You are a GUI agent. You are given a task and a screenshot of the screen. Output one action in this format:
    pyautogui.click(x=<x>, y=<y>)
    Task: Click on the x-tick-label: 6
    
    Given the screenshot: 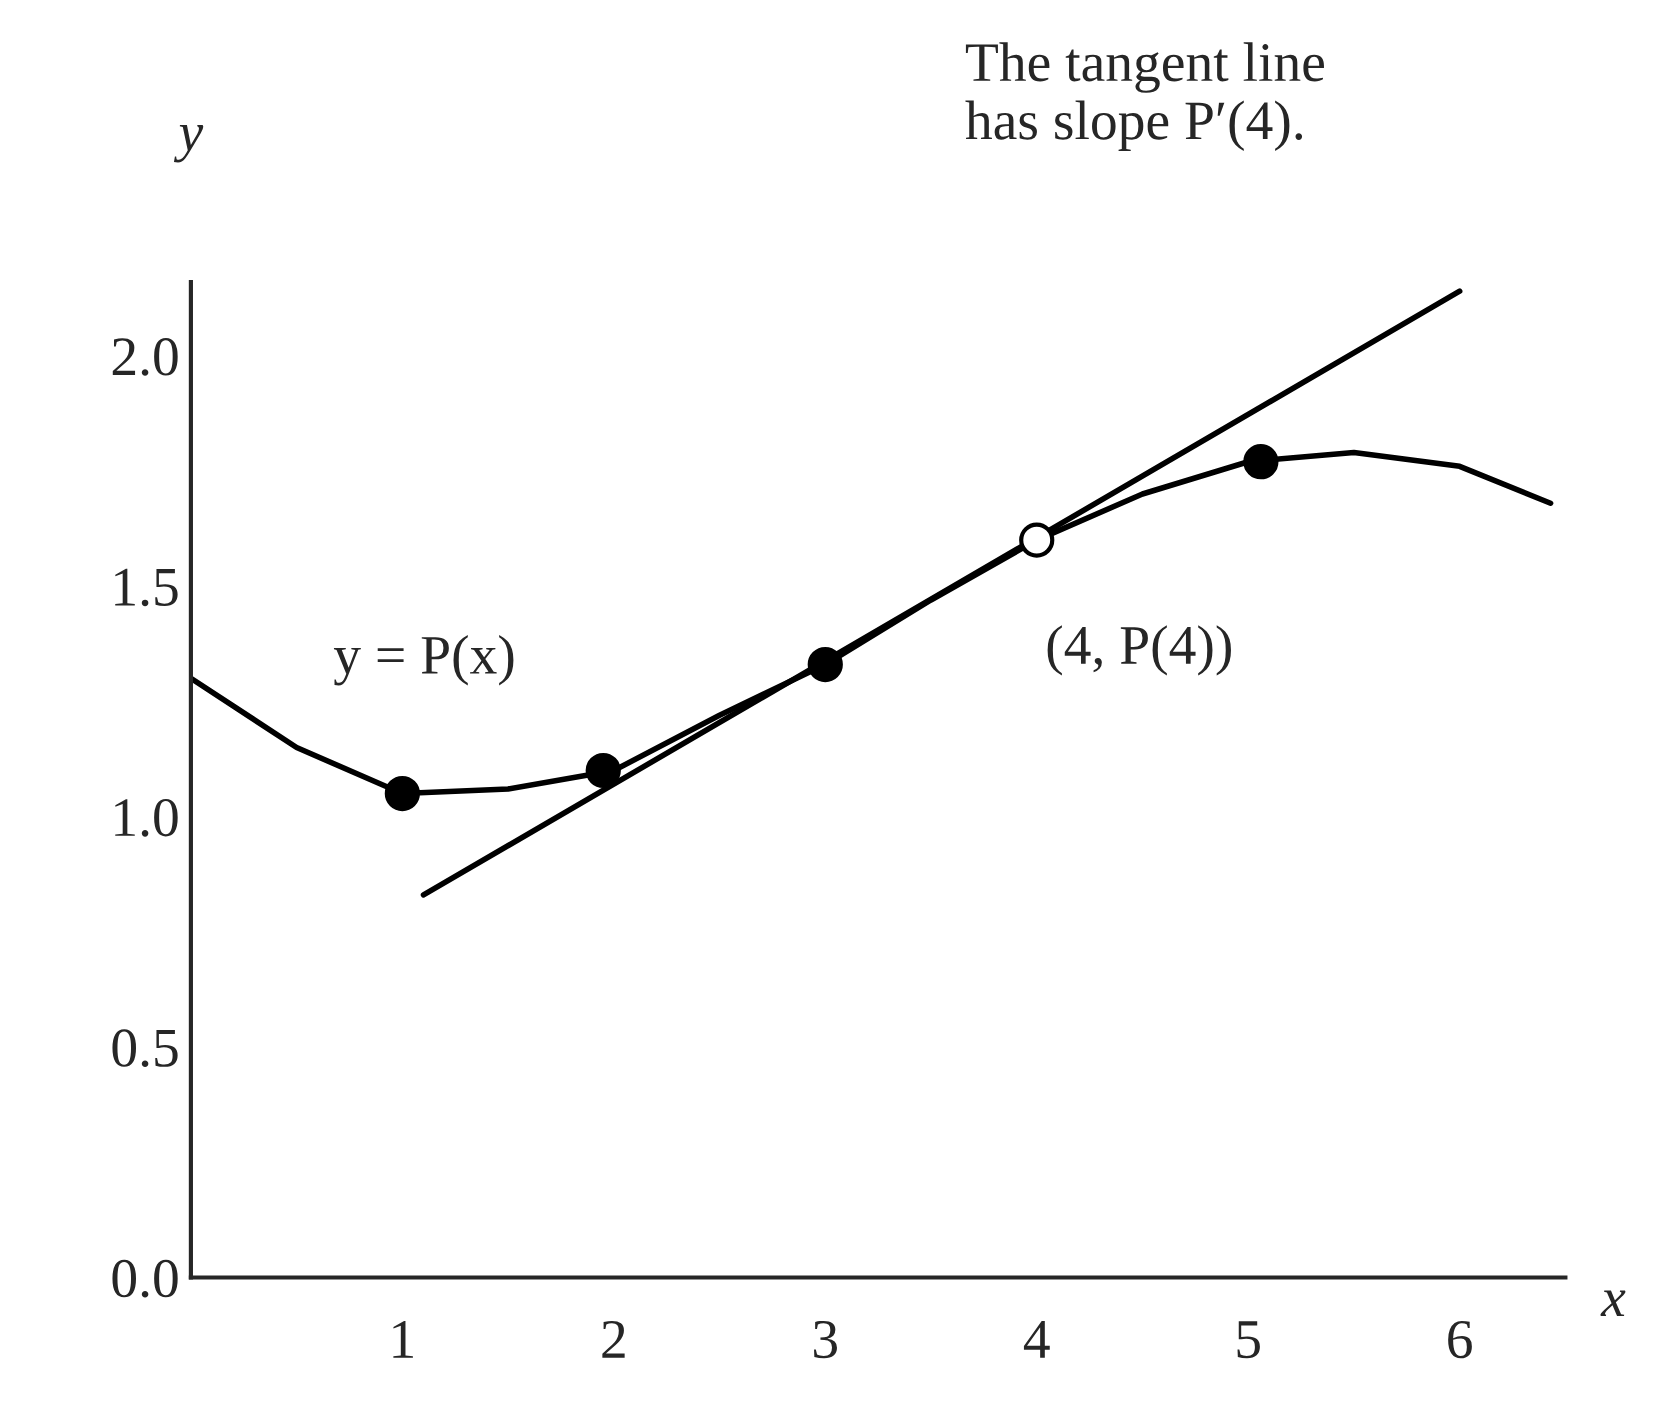 What is the action you would take?
    pyautogui.click(x=1460, y=1339)
    